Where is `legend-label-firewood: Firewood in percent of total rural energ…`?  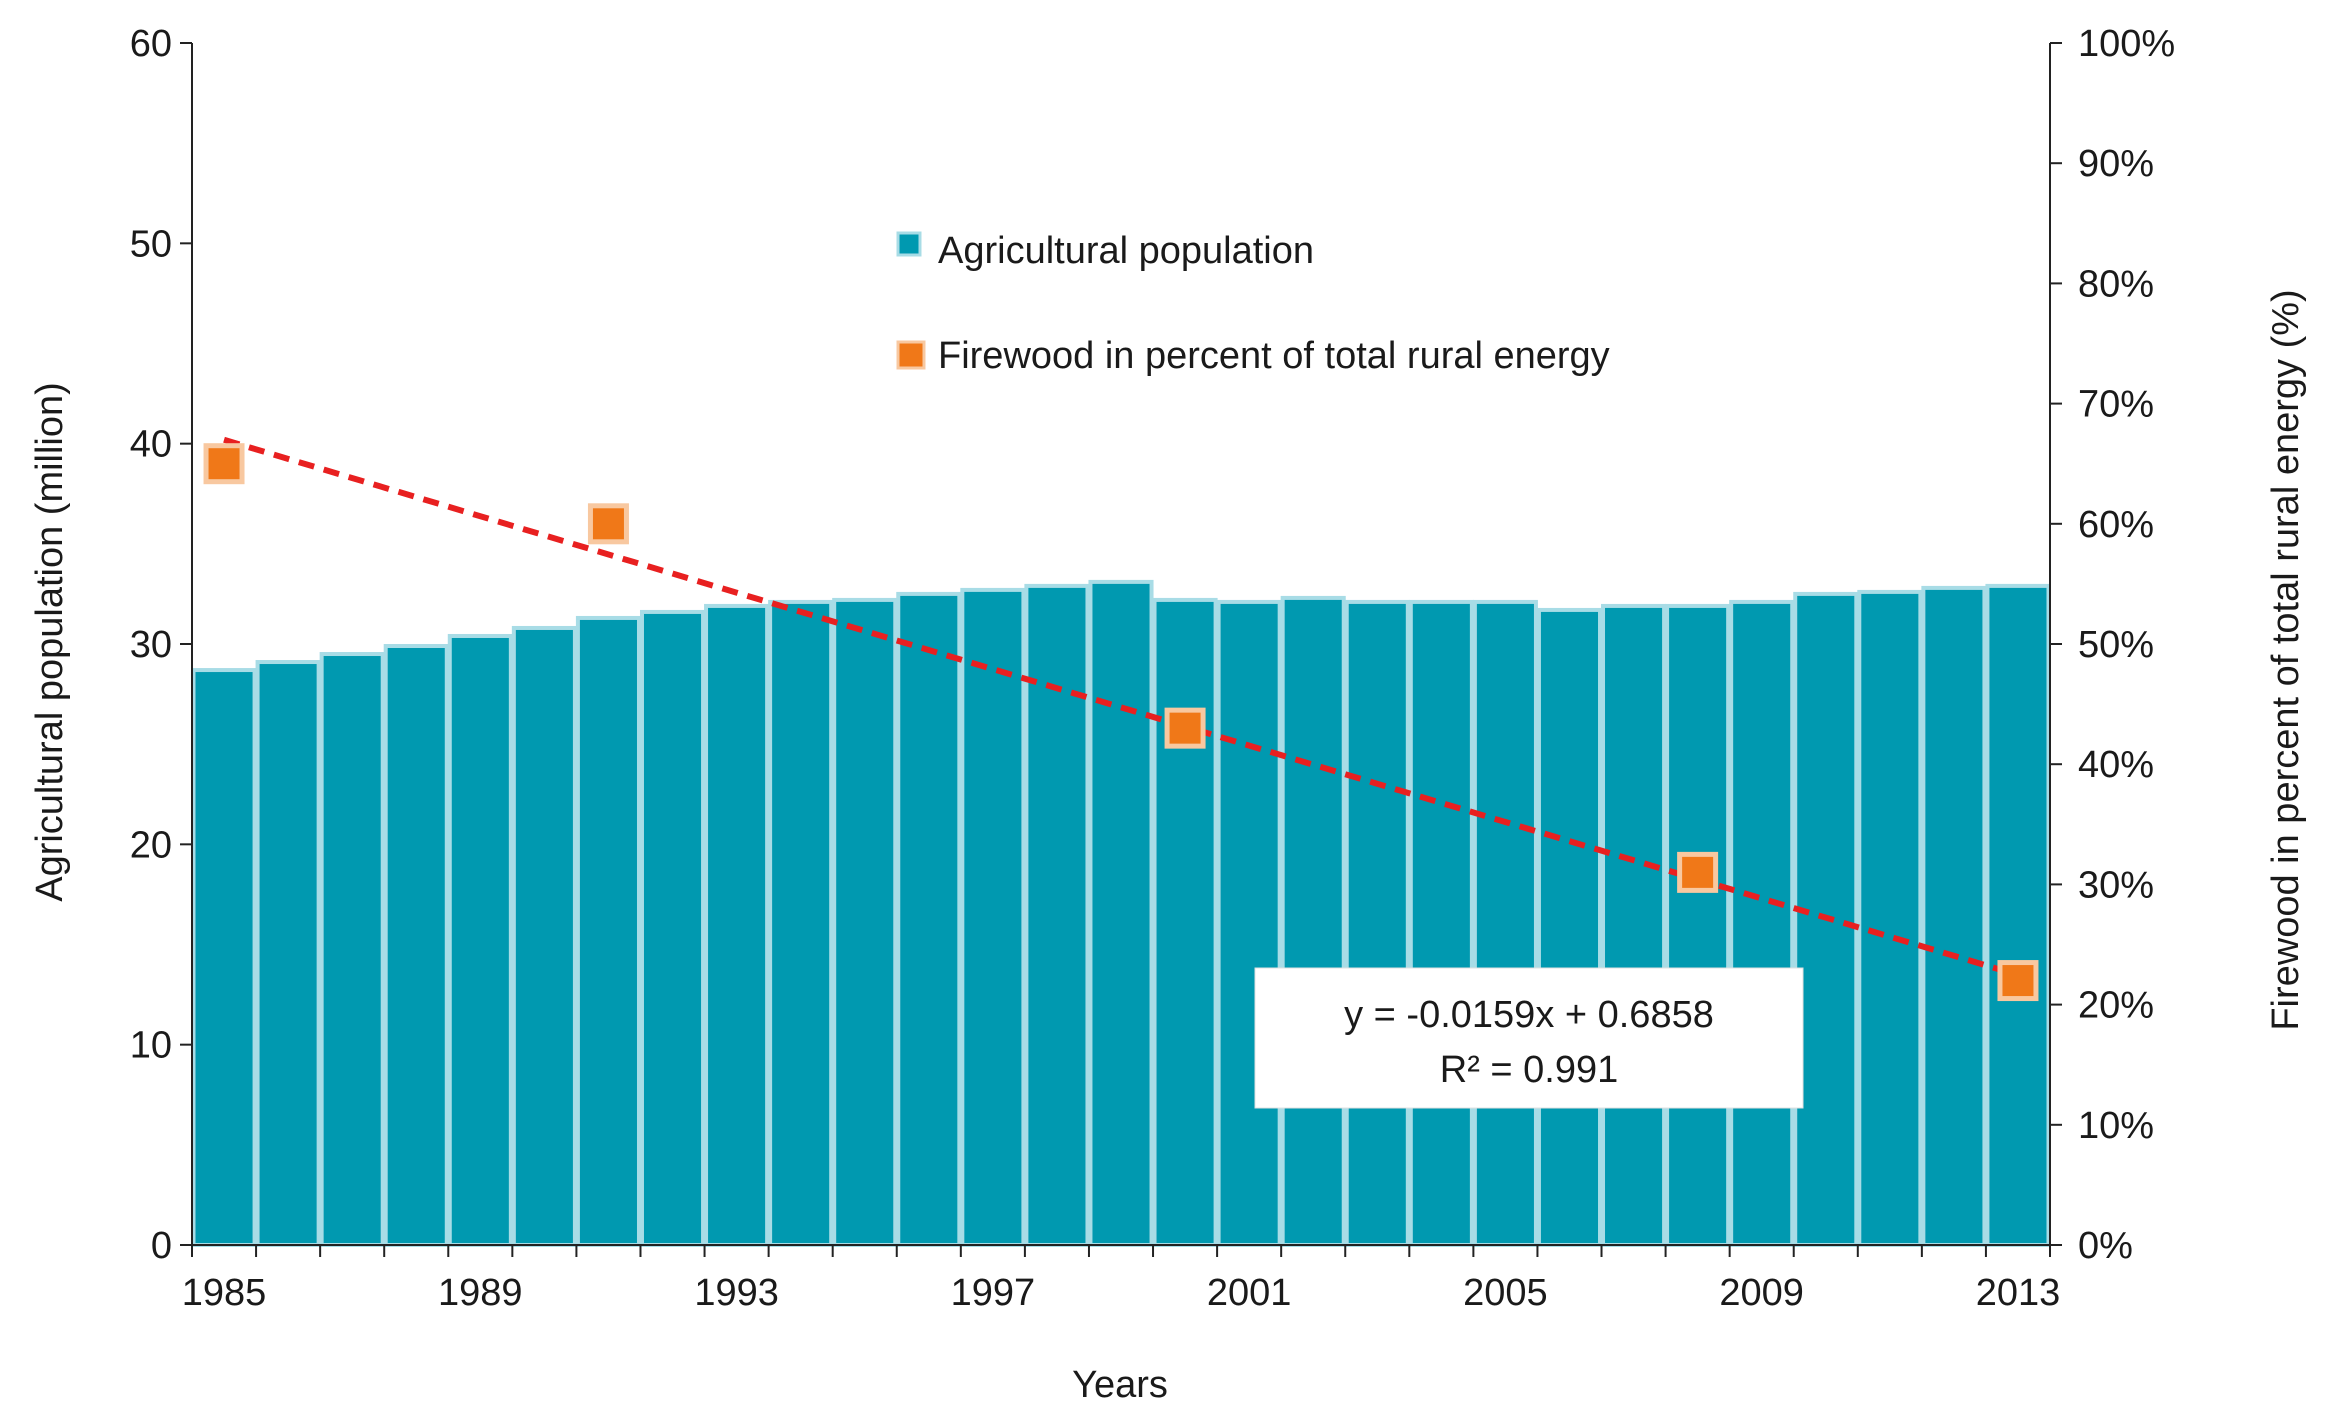
legend-label-firewood: Firewood in percent of total rural energ… is located at coordinates (1274, 356).